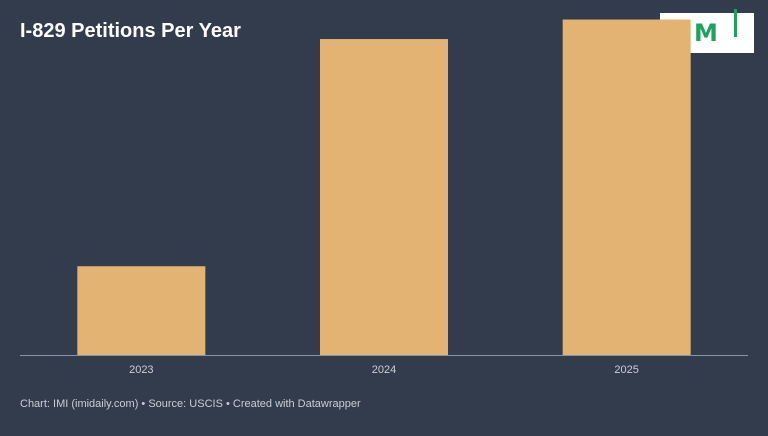 The width and height of the screenshot is (768, 436). What do you see at coordinates (626, 370) in the screenshot?
I see `x-tick-label-2025: 2025` at bounding box center [626, 370].